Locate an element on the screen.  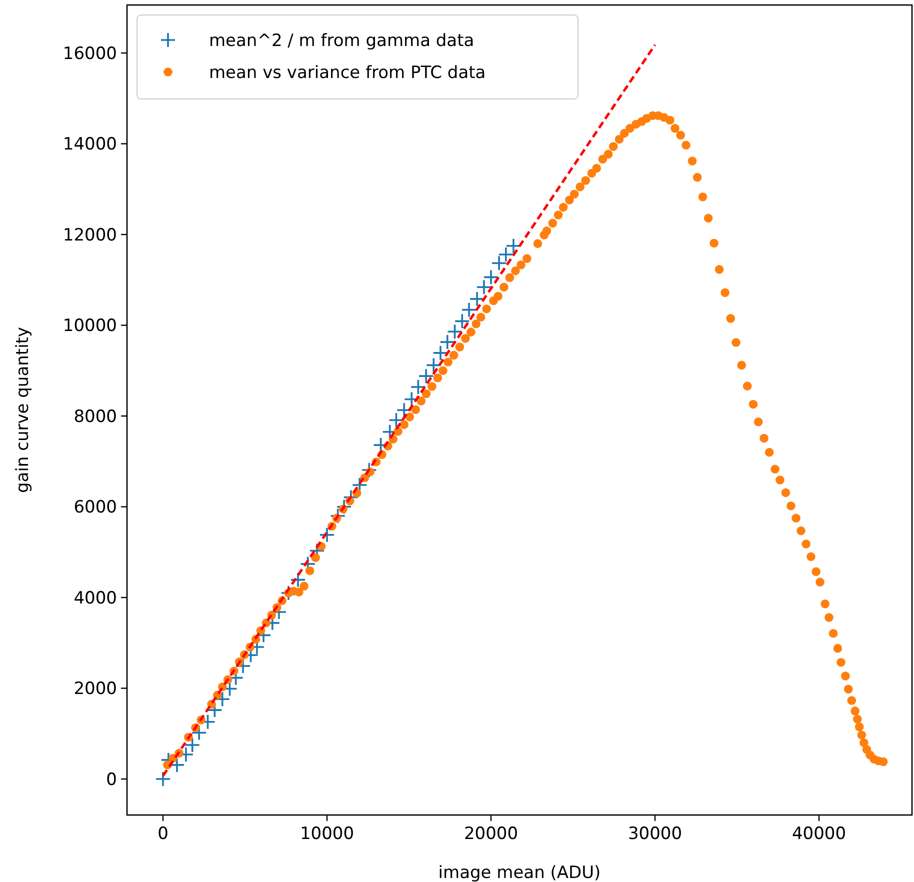
y-tick-label: 6000 is located at coordinates (95, 508).